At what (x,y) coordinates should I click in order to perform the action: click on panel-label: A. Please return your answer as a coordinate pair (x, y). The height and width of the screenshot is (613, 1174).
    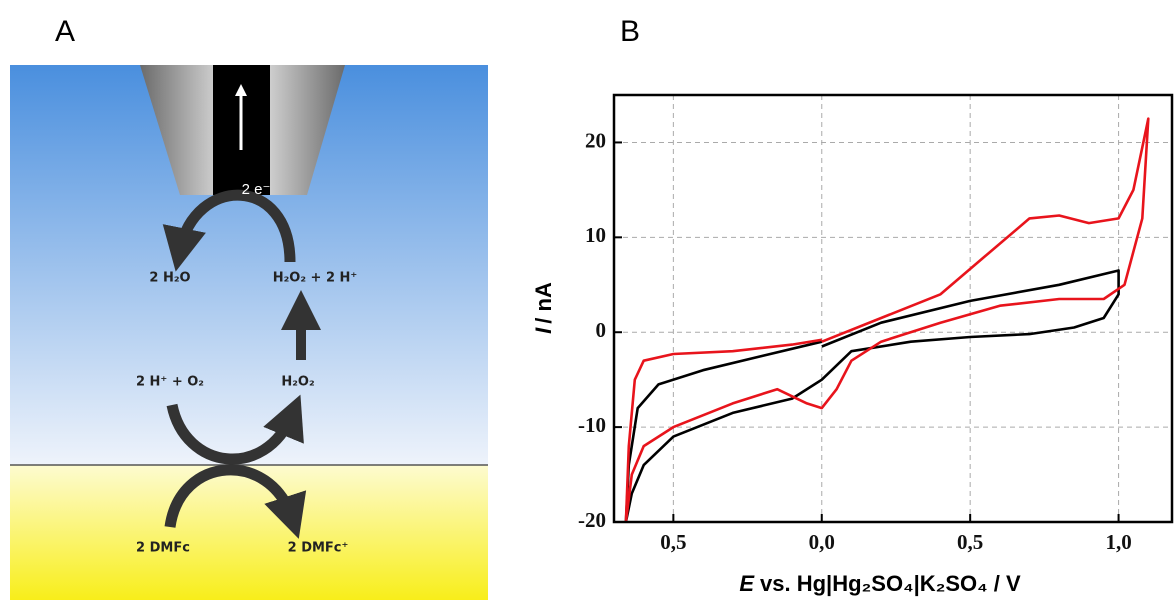
    Looking at the image, I should click on (65, 31).